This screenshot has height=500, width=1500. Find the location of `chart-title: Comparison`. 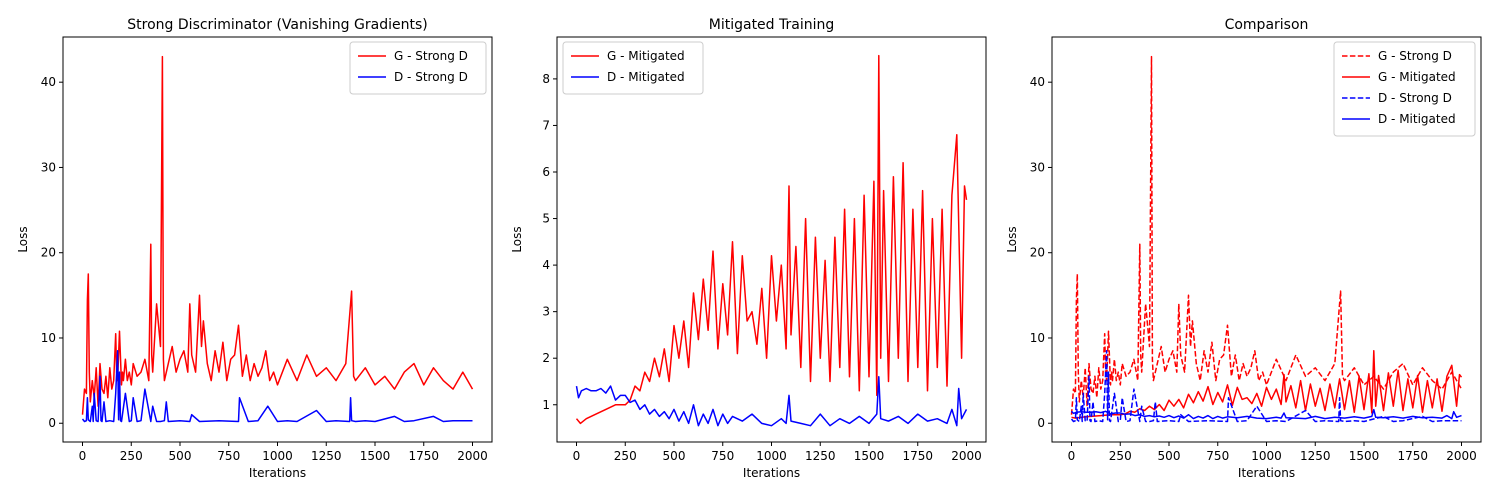

chart-title: Comparison is located at coordinates (1267, 25).